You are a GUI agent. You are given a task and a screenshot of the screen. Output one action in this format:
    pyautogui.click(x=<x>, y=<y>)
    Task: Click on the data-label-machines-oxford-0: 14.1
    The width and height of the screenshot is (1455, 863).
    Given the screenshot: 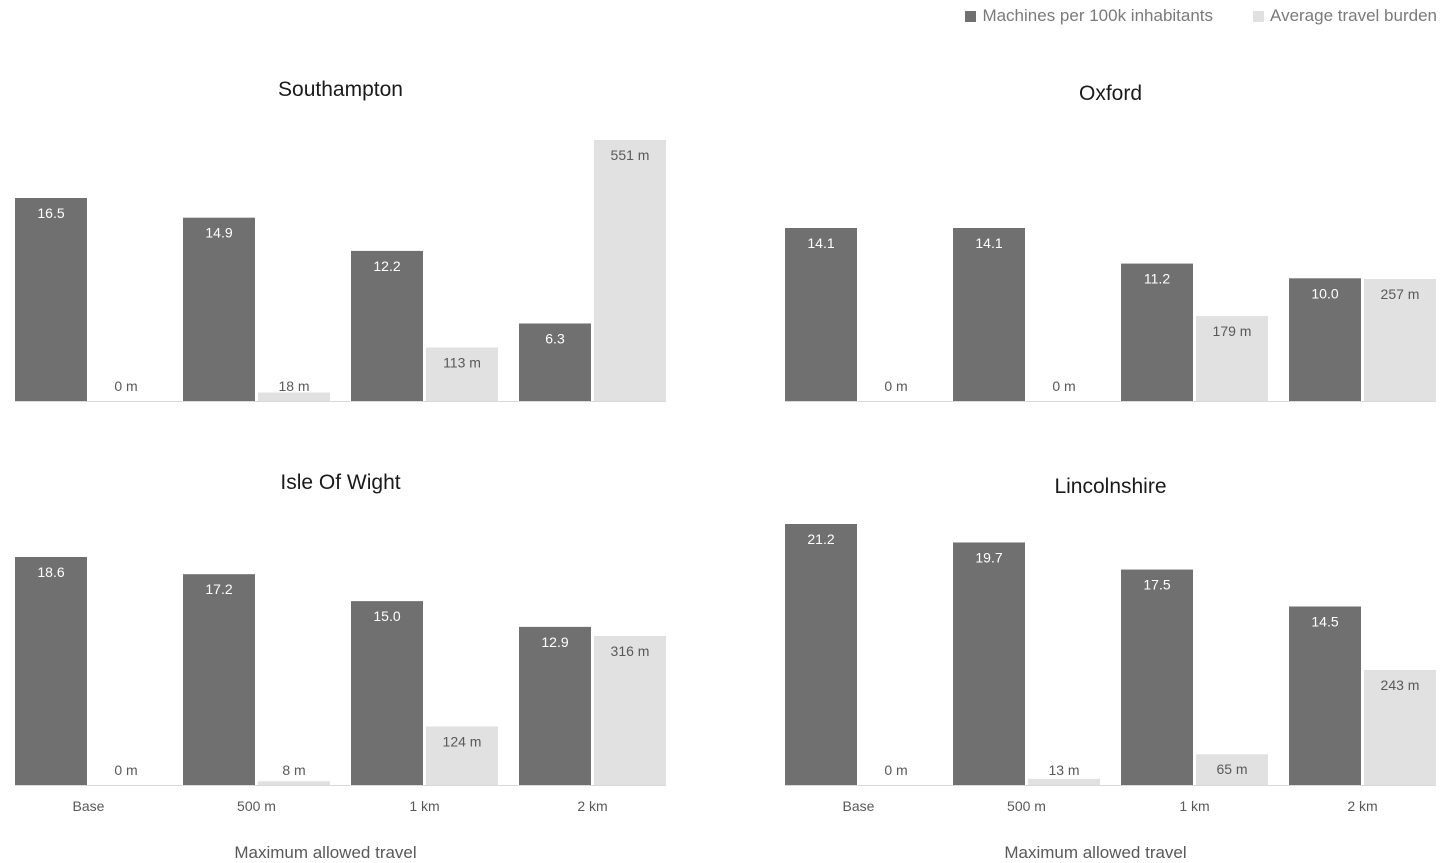 What is the action you would take?
    pyautogui.click(x=820, y=243)
    